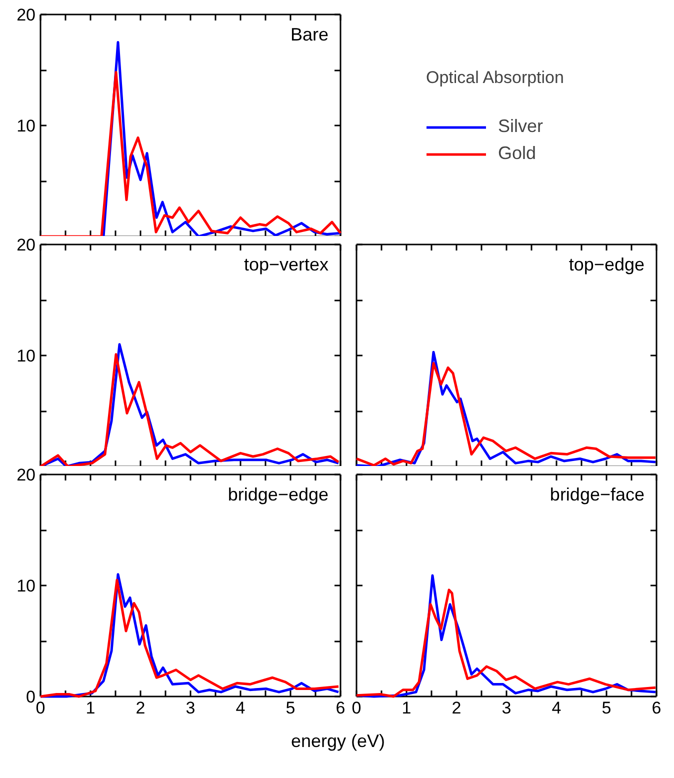 The image size is (674, 778). Describe the element at coordinates (495, 78) in the screenshot. I see `legend-title: Optical Absorption` at that location.